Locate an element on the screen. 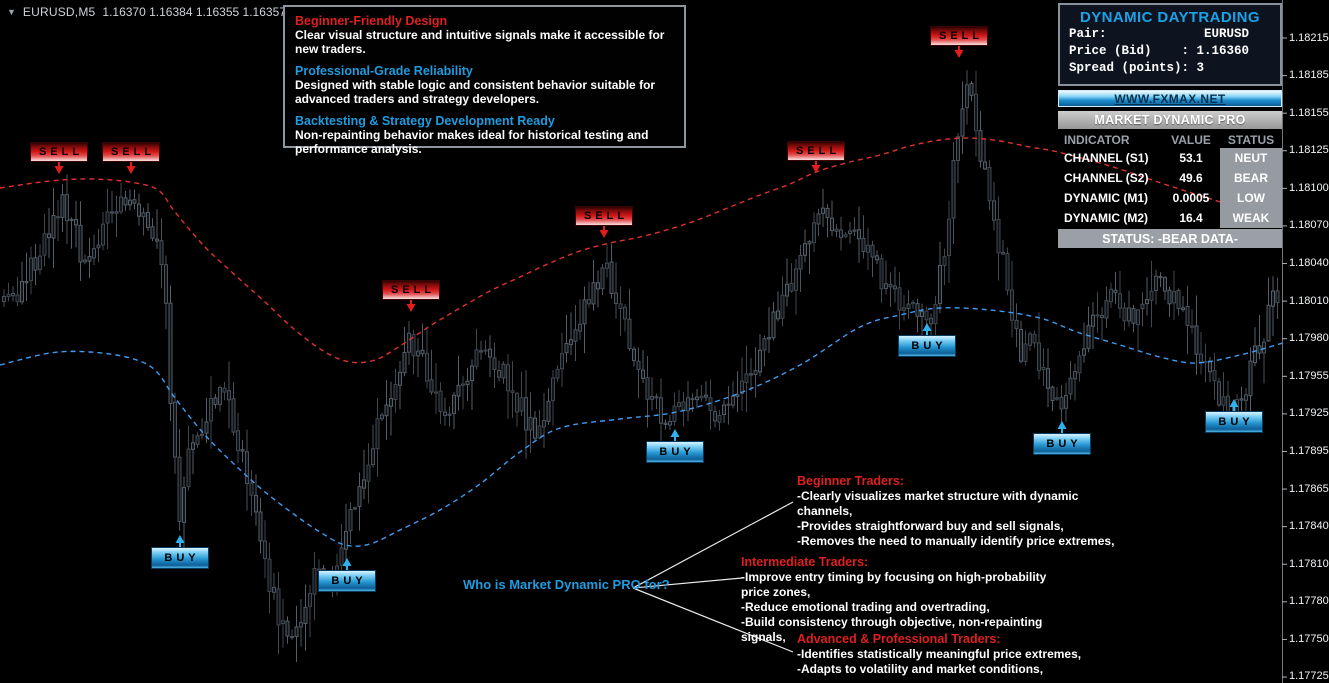 The width and height of the screenshot is (1329, 683). panel-info-row: Pair: EURUSD is located at coordinates (1159, 34).